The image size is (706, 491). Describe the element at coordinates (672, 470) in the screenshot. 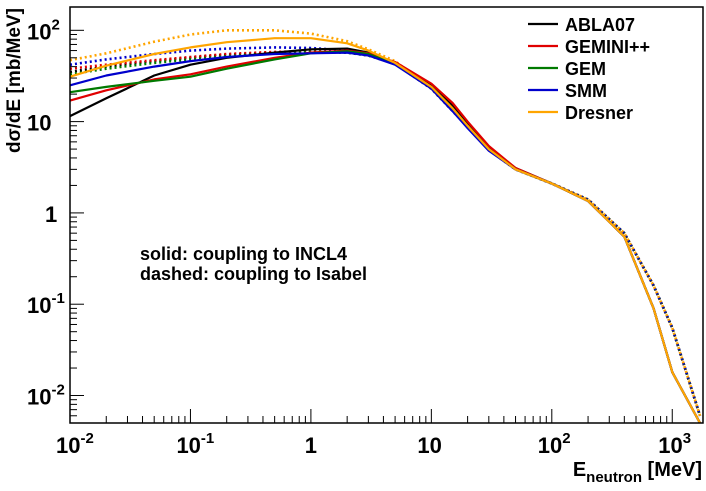

I see `x-axis-title-unit: [MeV]` at that location.